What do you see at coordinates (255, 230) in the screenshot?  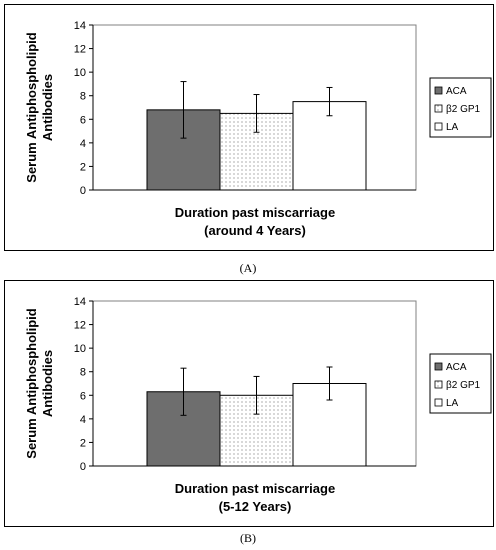 I see `x-axis-title: (around 4 Years)` at bounding box center [255, 230].